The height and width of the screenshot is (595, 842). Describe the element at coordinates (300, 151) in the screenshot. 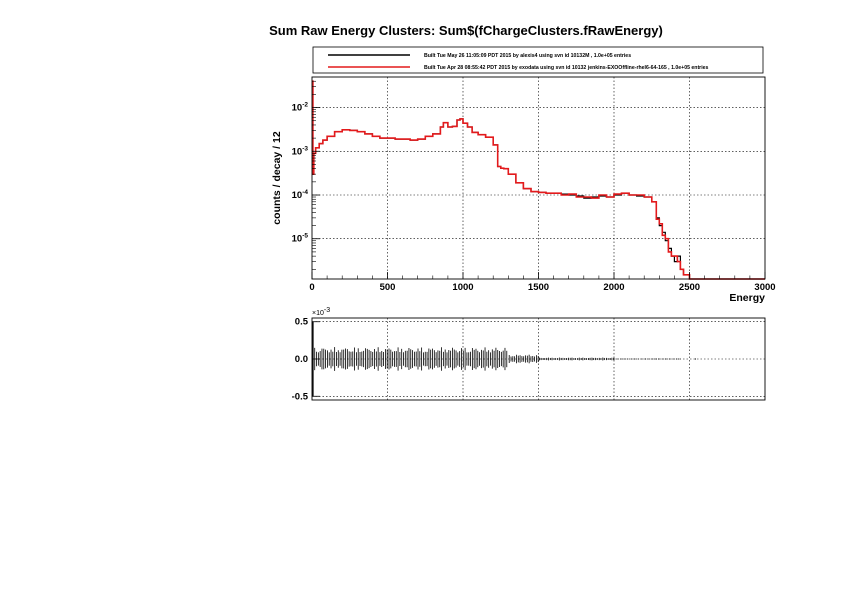

I see `y-tick-label: 10⁻³` at that location.